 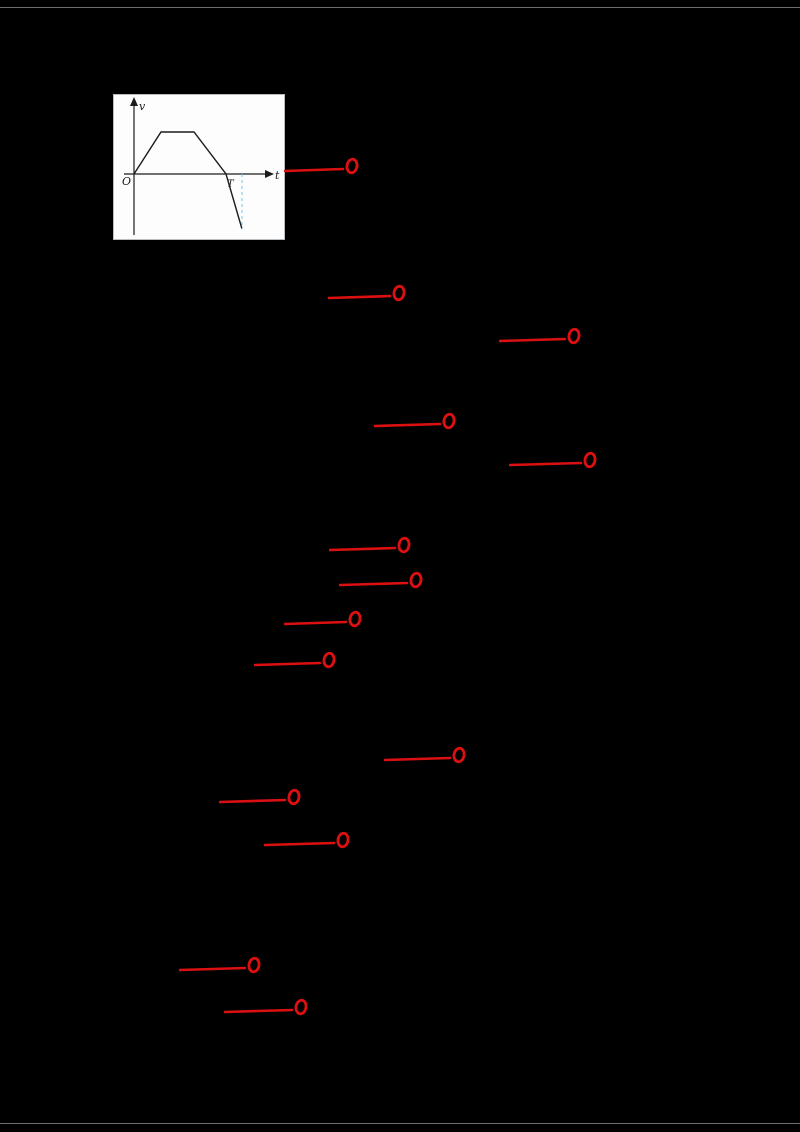 I want to click on vt-graph: v t O T, so click(x=199, y=167).